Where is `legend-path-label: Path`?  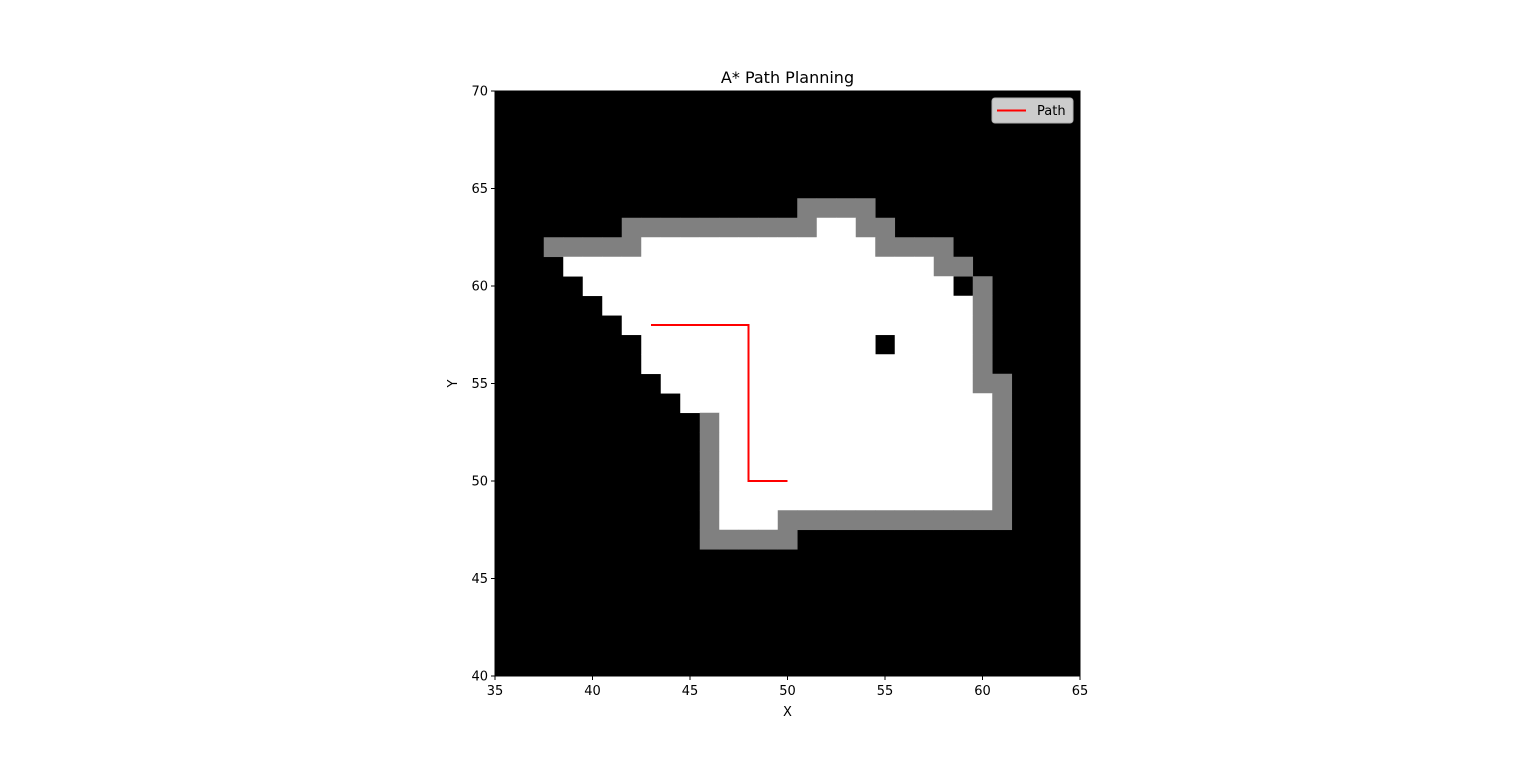
legend-path-label: Path is located at coordinates (1051, 111).